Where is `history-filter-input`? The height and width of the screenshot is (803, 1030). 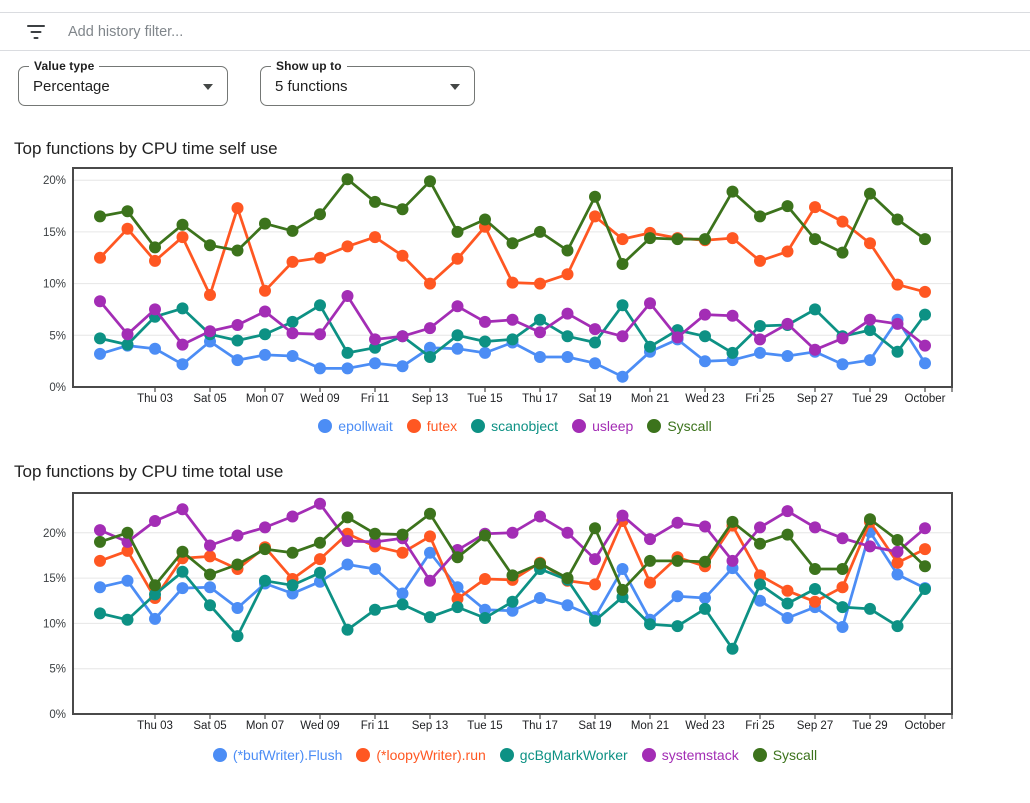
history-filter-input is located at coordinates (548, 31).